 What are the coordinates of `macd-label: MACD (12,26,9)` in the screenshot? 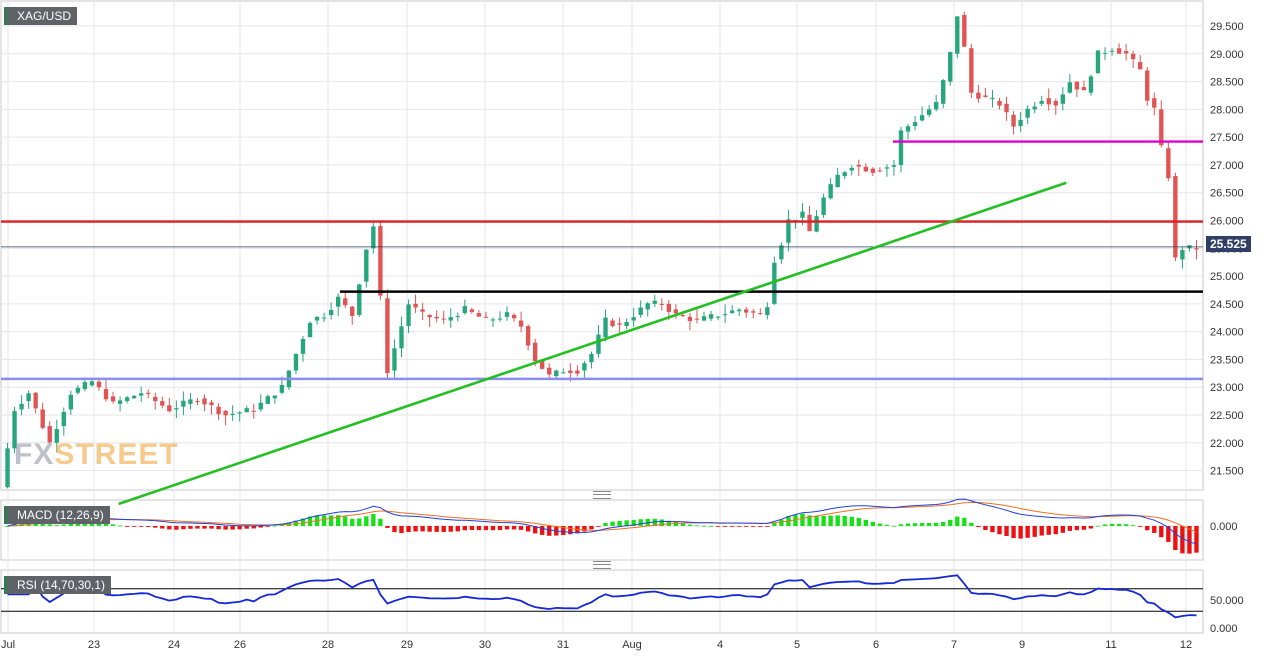 It's located at (57, 515).